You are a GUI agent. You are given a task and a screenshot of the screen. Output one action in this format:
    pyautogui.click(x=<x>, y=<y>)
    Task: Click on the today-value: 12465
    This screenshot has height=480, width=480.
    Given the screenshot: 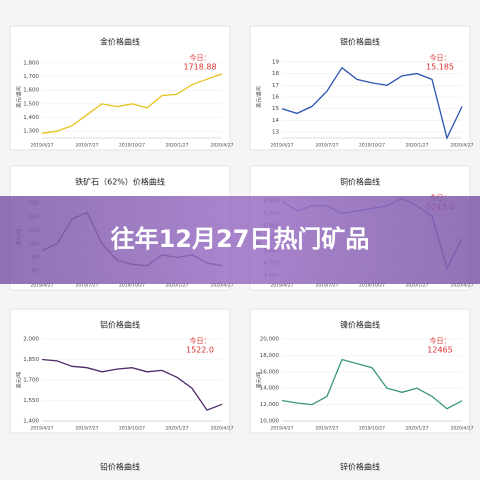 What is the action you would take?
    pyautogui.click(x=439, y=350)
    